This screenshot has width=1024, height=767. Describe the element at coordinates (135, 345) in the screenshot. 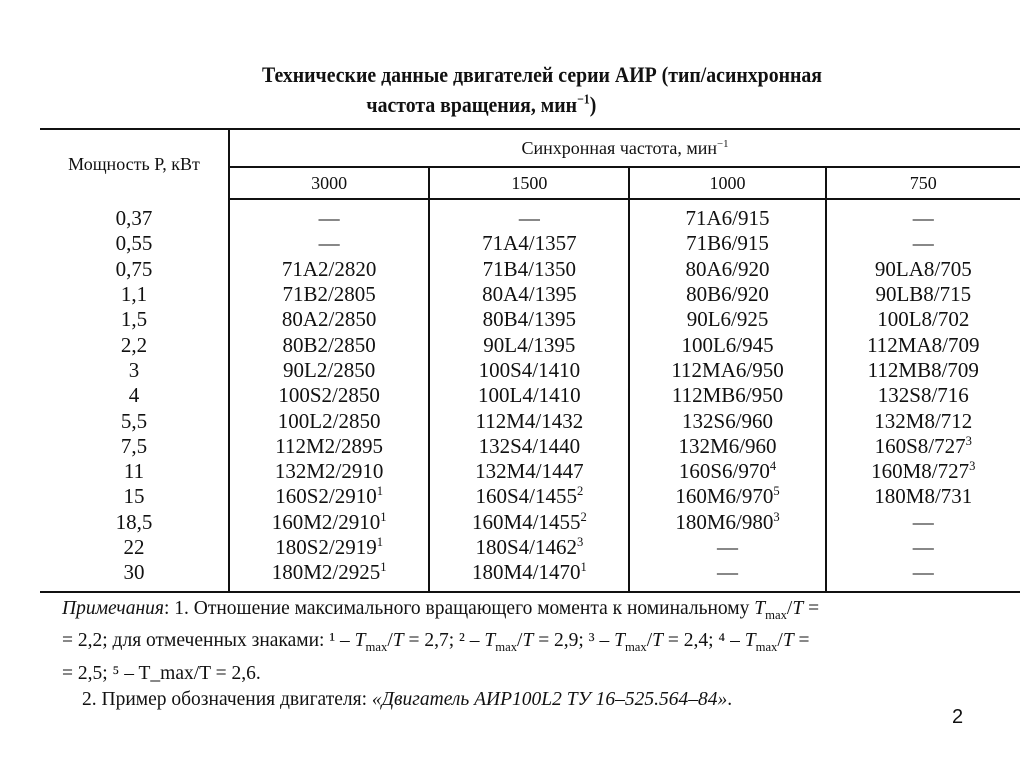

I see `power-cell: 2,2` at that location.